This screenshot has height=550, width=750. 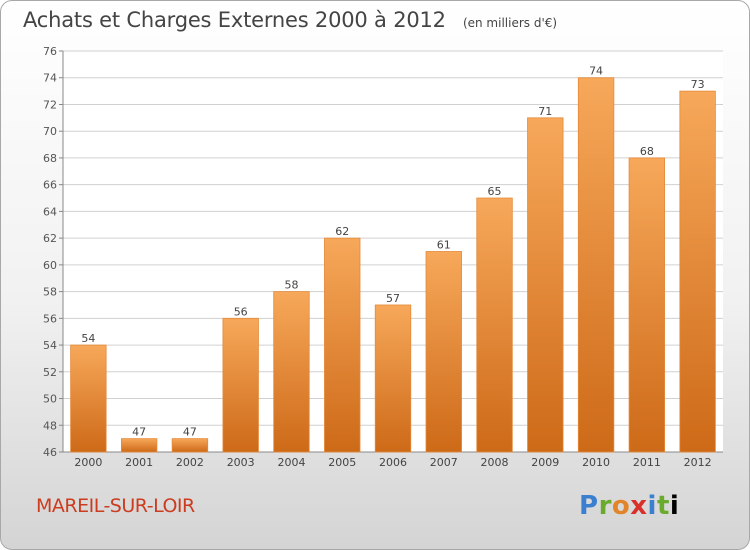 What do you see at coordinates (495, 191) in the screenshot?
I see `data-label: 65` at bounding box center [495, 191].